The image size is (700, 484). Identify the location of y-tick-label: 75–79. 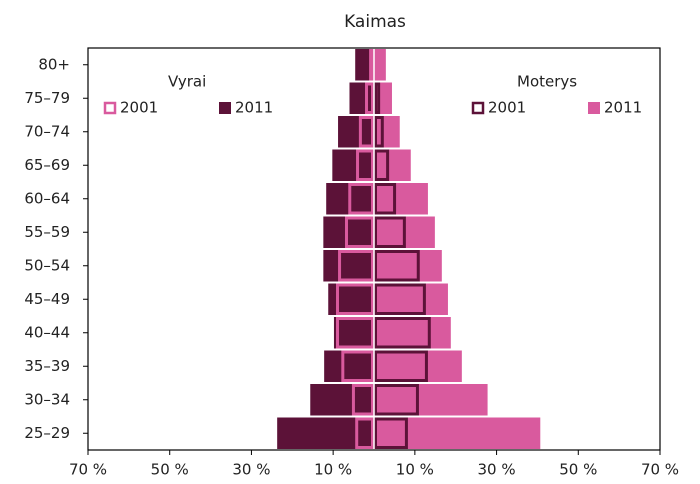
(47, 98).